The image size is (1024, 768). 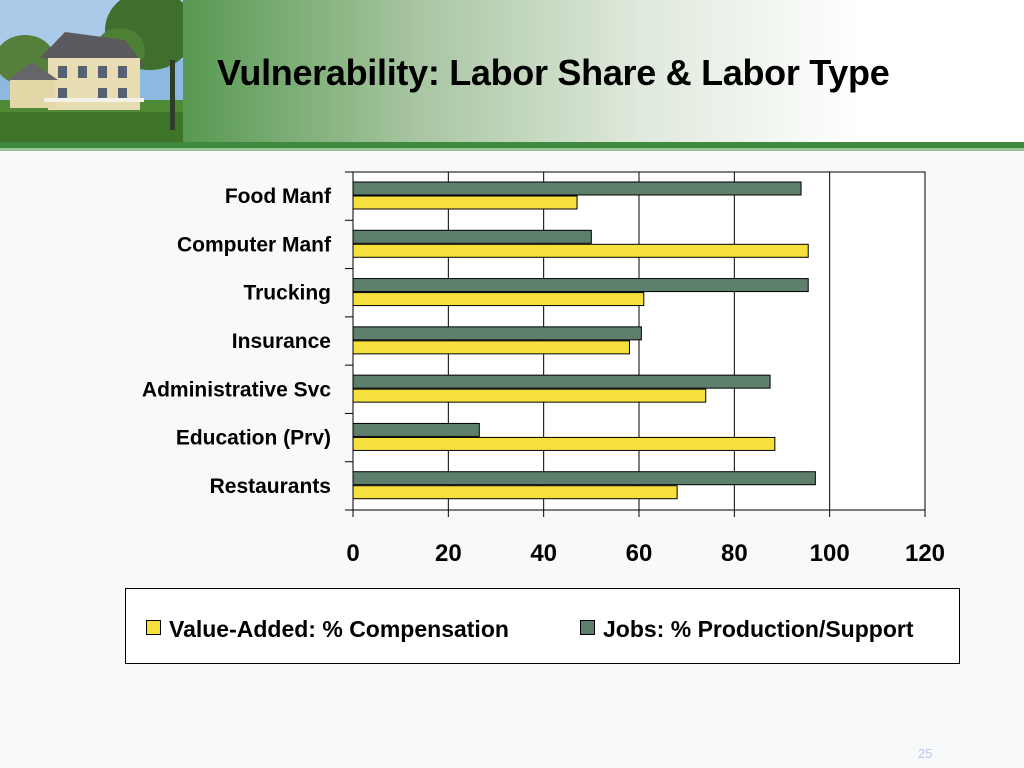 I want to click on x-tick-label: 20, so click(x=448, y=553).